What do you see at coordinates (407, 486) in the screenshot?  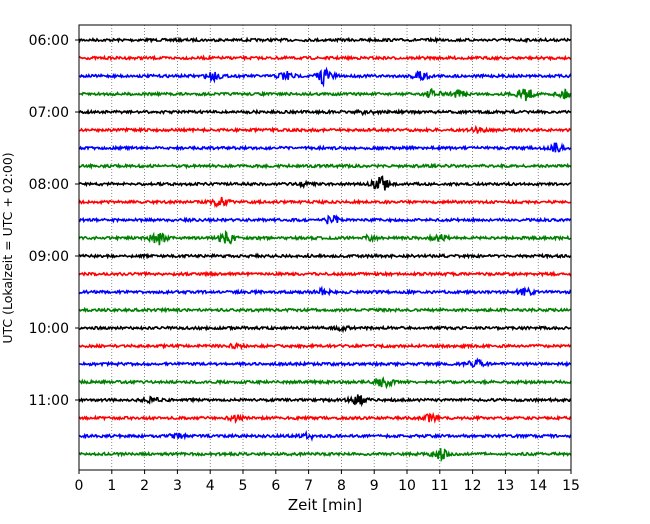 I see `x-tick-label: 10` at bounding box center [407, 486].